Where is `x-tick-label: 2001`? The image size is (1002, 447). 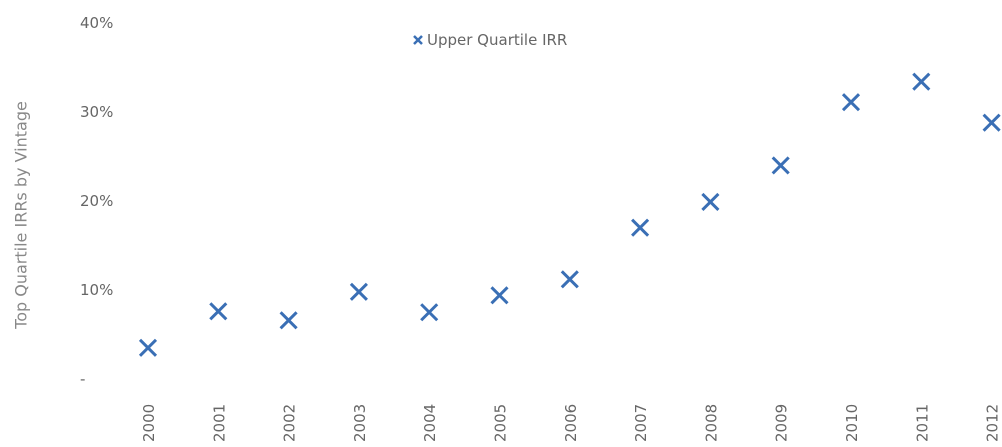
x-tick-label: 2001 is located at coordinates (219, 423).